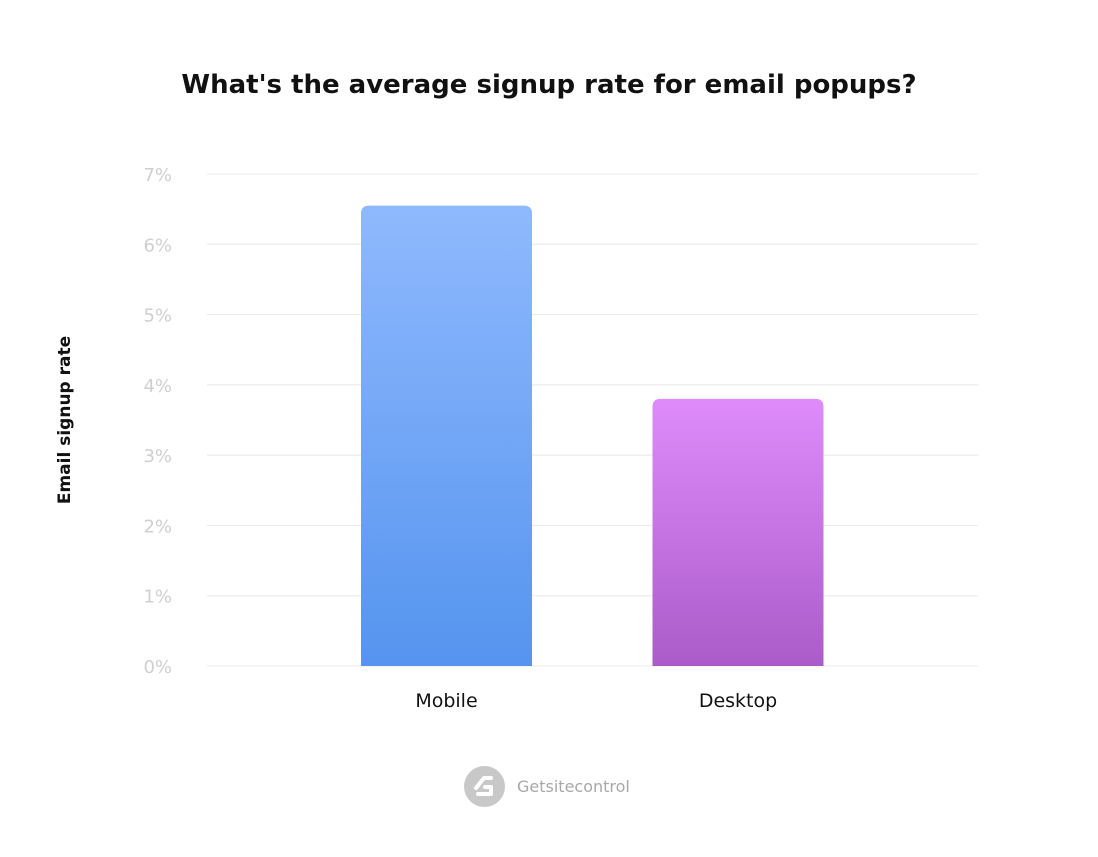 Image resolution: width=1098 pixels, height=857 pixels. I want to click on x-tick-label: Mobile, so click(446, 701).